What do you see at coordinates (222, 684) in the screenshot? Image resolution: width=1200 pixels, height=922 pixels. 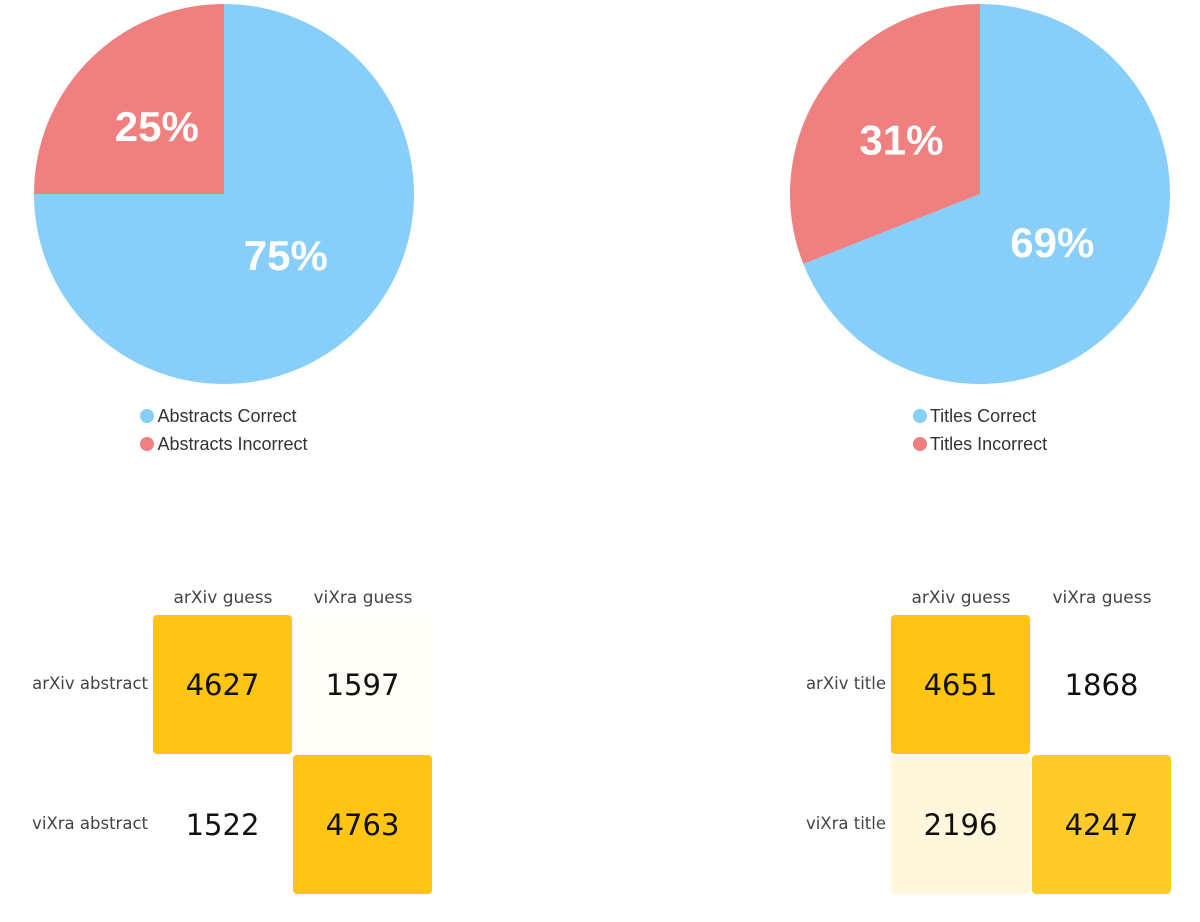 I see `matrix-cell: 4627` at bounding box center [222, 684].